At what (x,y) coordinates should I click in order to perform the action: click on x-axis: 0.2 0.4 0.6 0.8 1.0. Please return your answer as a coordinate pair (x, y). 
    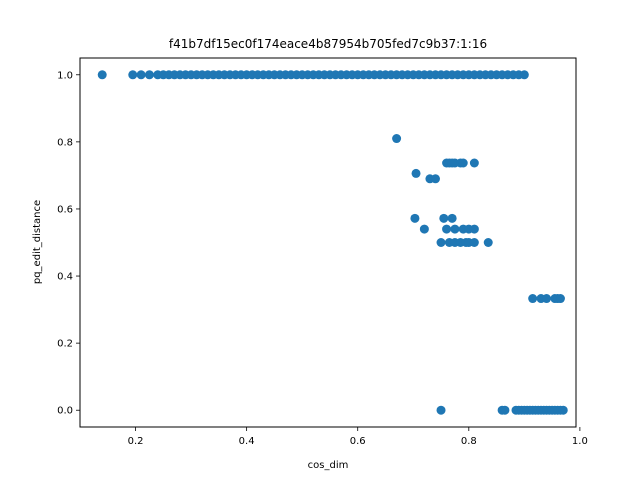
    Looking at the image, I should click on (358, 437).